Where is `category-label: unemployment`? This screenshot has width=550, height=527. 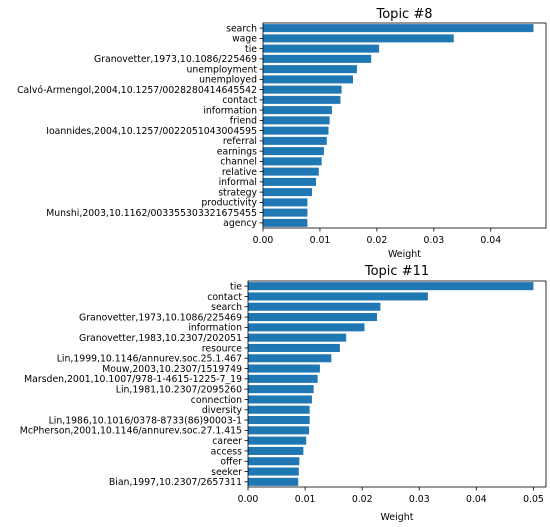 category-label: unemployment is located at coordinates (221, 69).